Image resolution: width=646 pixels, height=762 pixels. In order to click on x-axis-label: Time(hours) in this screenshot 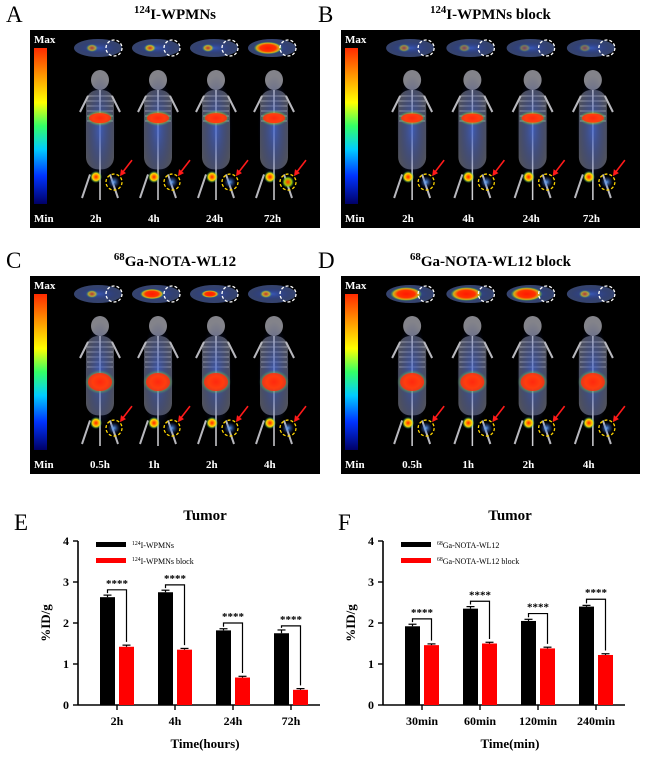, I will do `click(204, 743)`.